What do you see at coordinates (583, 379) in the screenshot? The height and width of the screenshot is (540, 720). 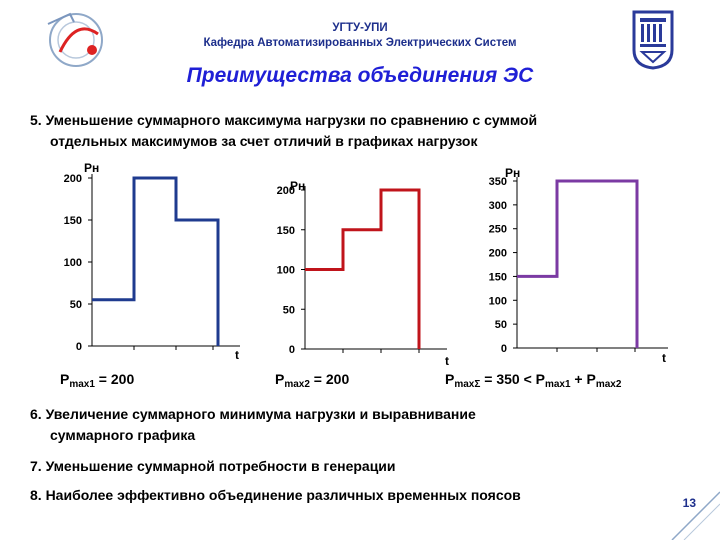 I see `formula-sum-plus: + P` at bounding box center [583, 379].